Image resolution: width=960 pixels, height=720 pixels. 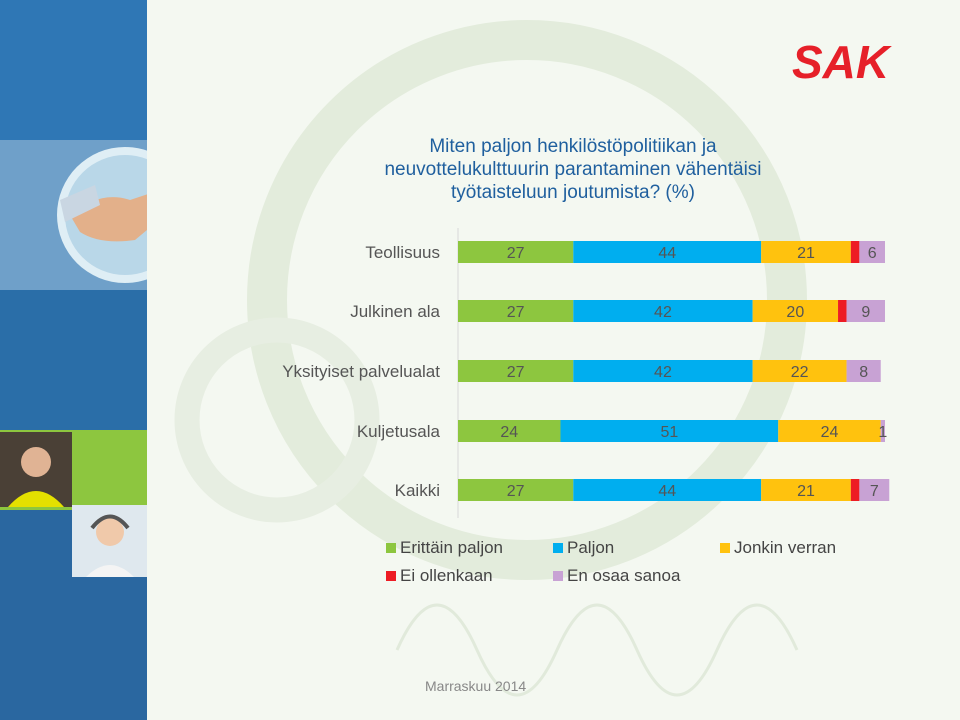 I want to click on data-label: 8, so click(x=863, y=372).